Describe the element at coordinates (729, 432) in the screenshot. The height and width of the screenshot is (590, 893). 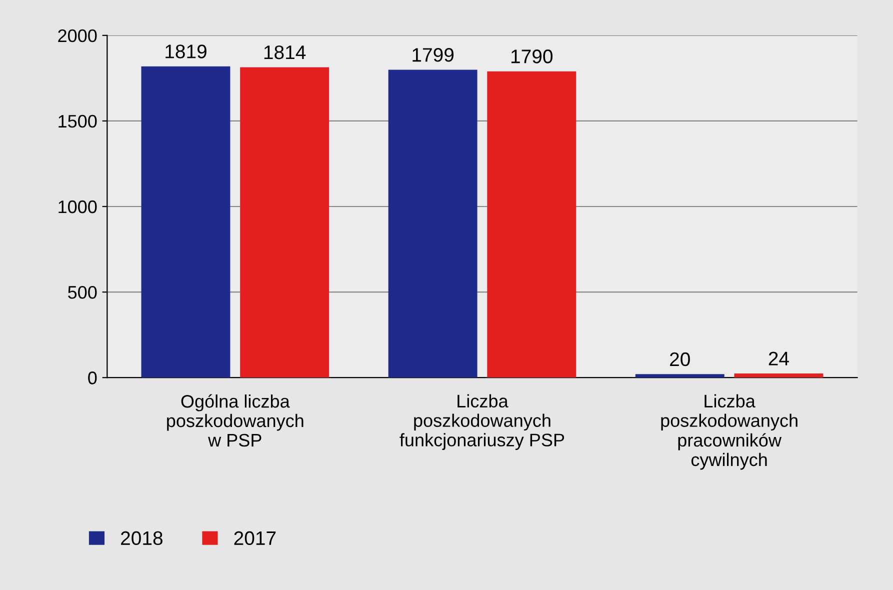
I see `x-tick-label: Liczba poszkodowanych pracowników cywilnych` at that location.